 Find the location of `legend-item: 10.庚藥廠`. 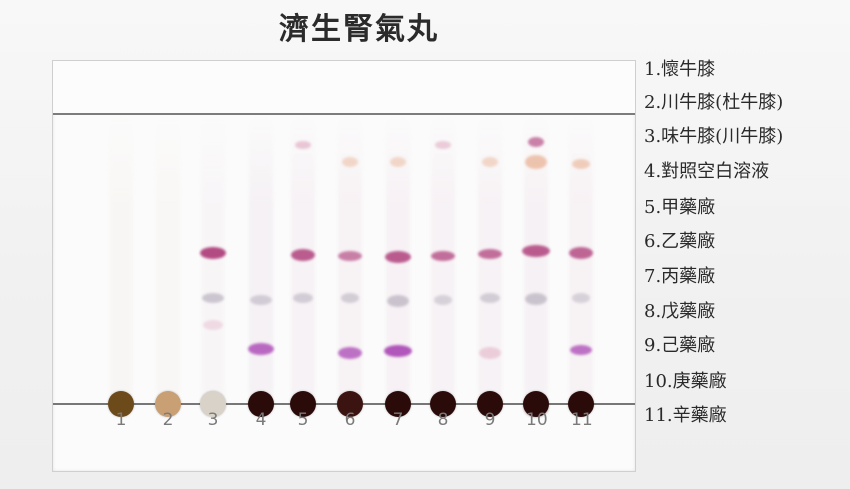

legend-item: 10.庚藥廠 is located at coordinates (685, 381).